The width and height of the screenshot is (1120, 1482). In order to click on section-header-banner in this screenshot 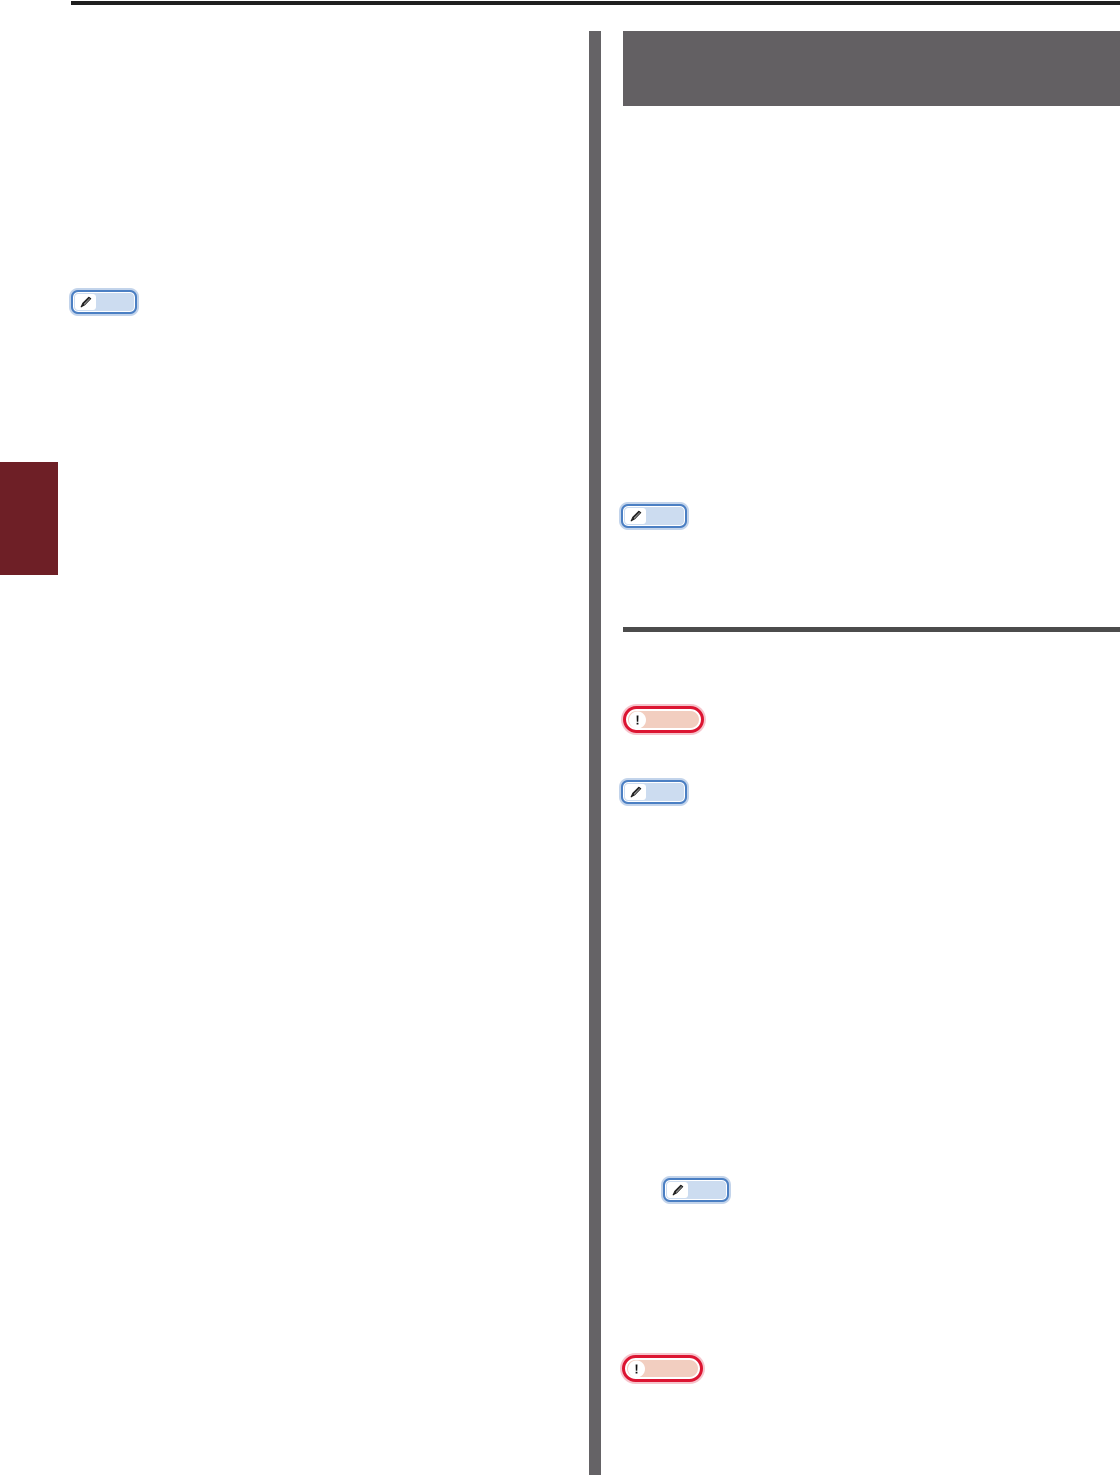, I will do `click(871, 68)`.